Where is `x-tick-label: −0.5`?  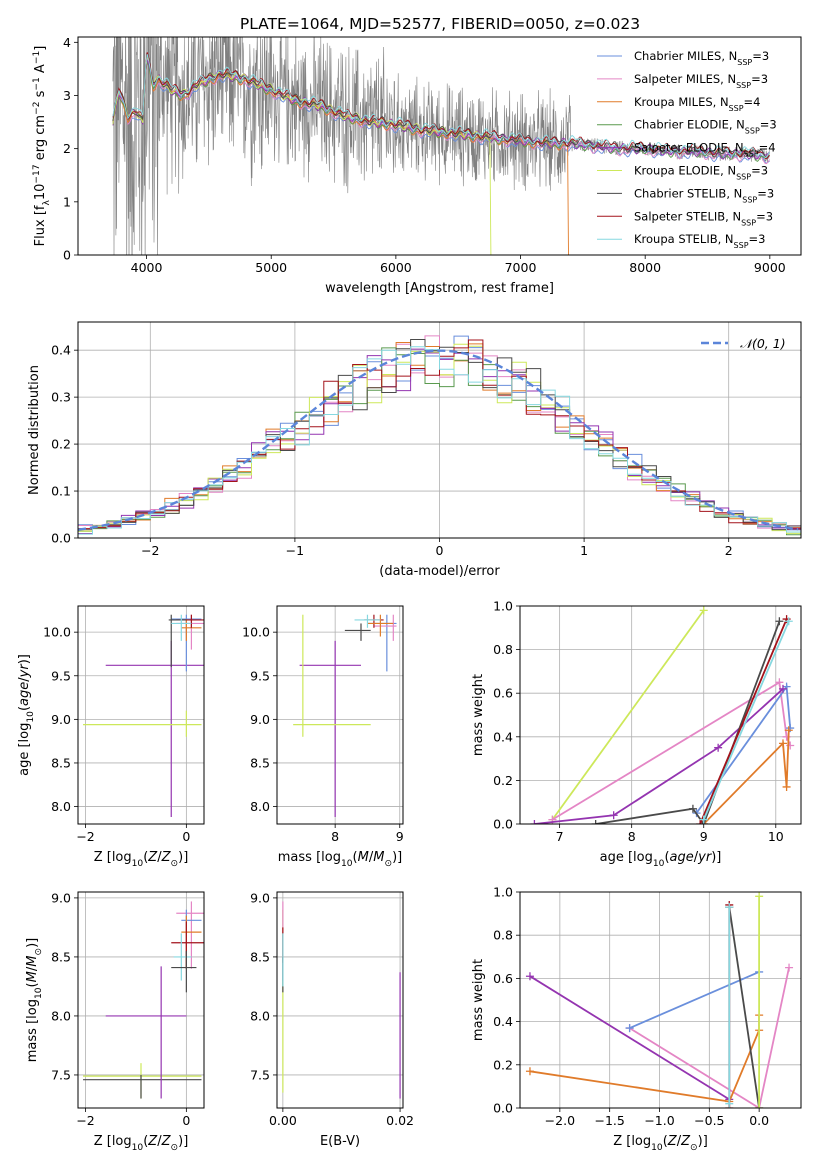
x-tick-label: −0.5 is located at coordinates (709, 1120).